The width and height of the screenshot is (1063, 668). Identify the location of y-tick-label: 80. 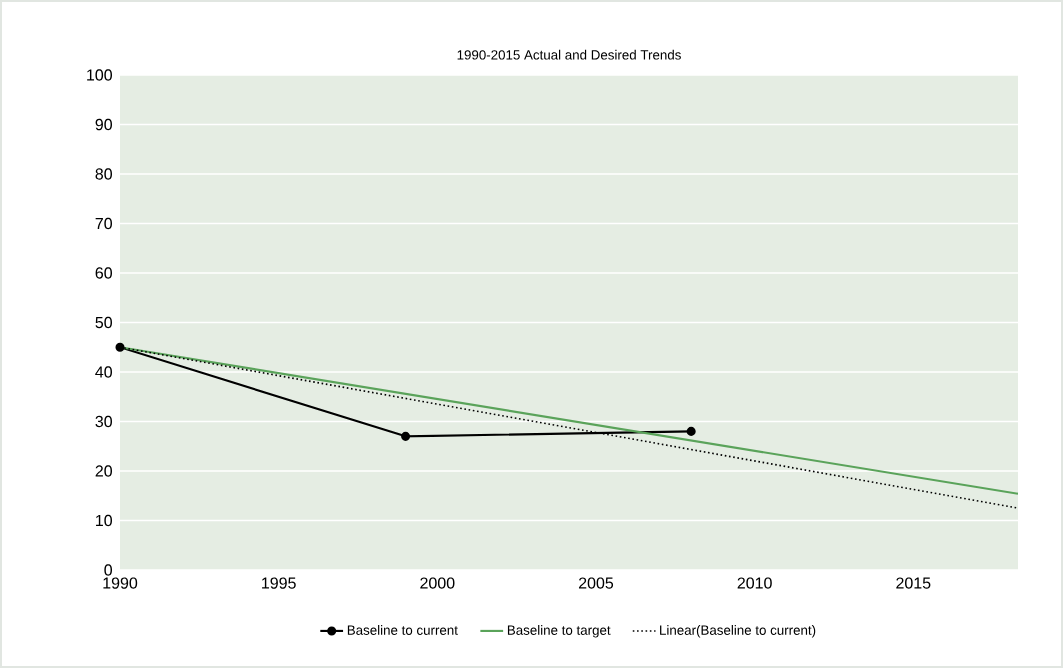
(104, 174).